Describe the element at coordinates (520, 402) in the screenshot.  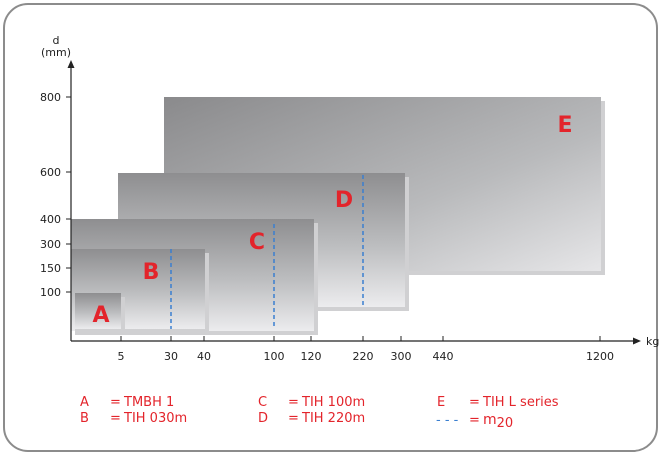
I see `svg-text: TIH L series` at that location.